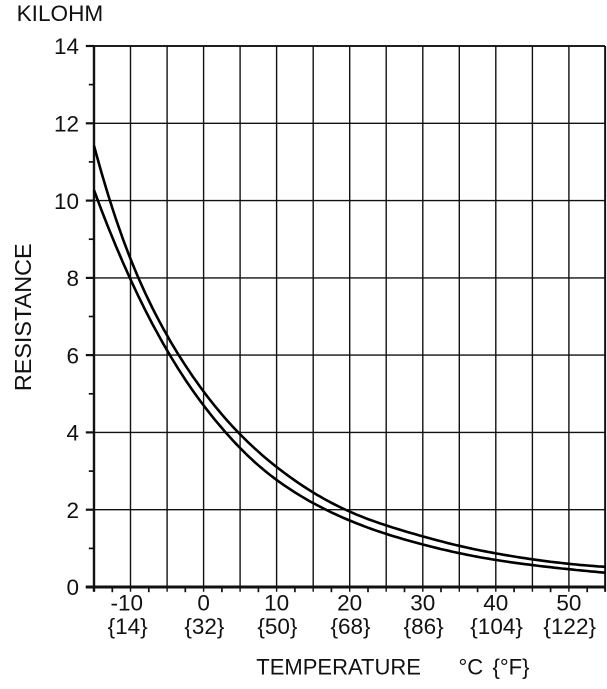  I want to click on svg-text: {14}, so click(128, 626).